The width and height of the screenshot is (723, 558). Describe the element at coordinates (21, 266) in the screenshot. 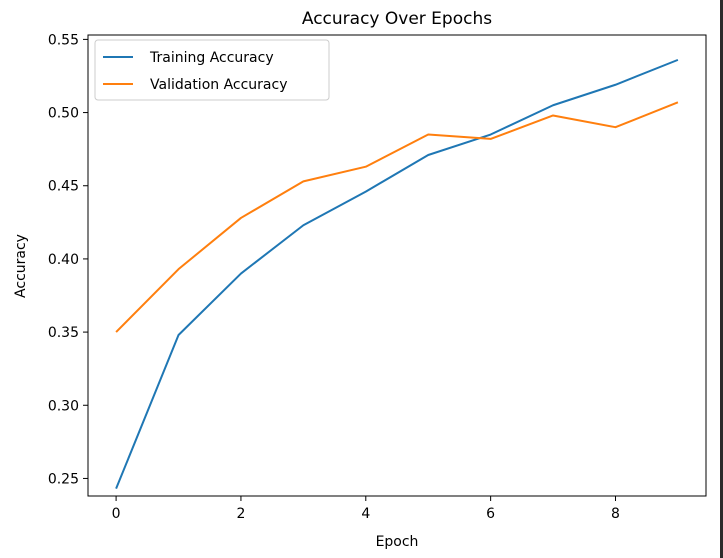

I see `y-axis-label: Accuracy` at that location.